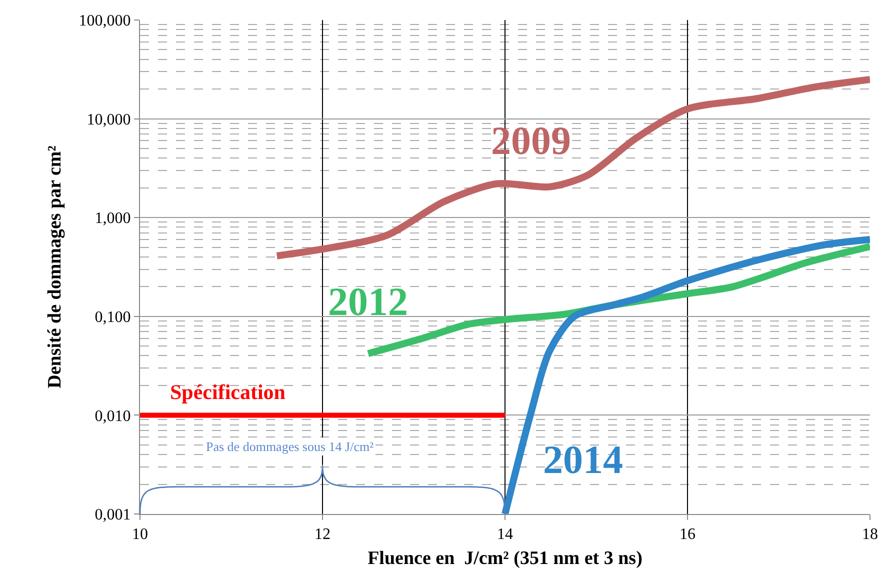 The width and height of the screenshot is (890, 588). What do you see at coordinates (108, 119) in the screenshot?
I see `y-tick-label: 10,000` at bounding box center [108, 119].